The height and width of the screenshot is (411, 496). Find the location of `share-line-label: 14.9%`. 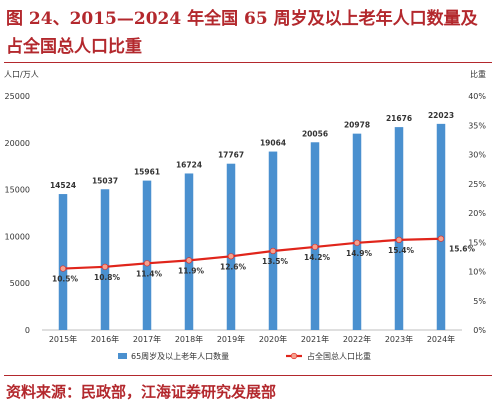

share-line-label: 14.9% is located at coordinates (359, 253).